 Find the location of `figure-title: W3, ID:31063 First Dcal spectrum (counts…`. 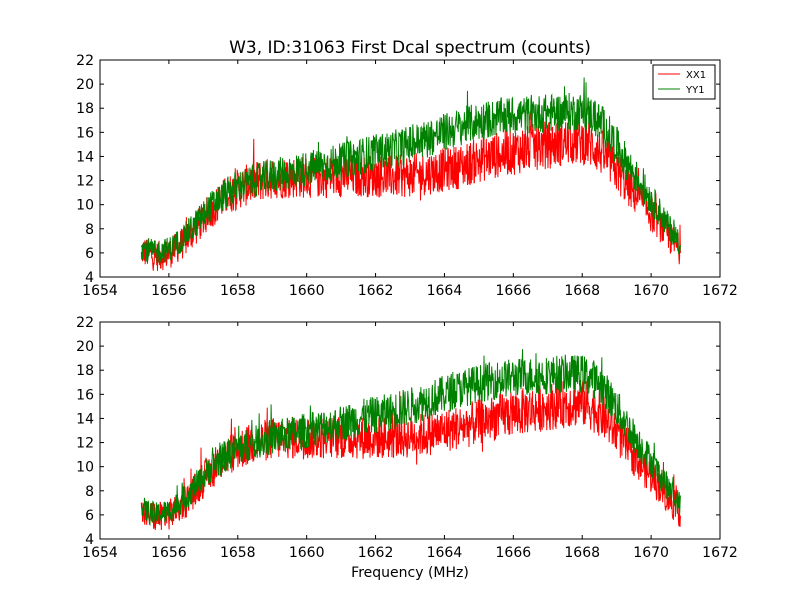

figure-title: W3, ID:31063 First Dcal spectrum (counts… is located at coordinates (410, 48).